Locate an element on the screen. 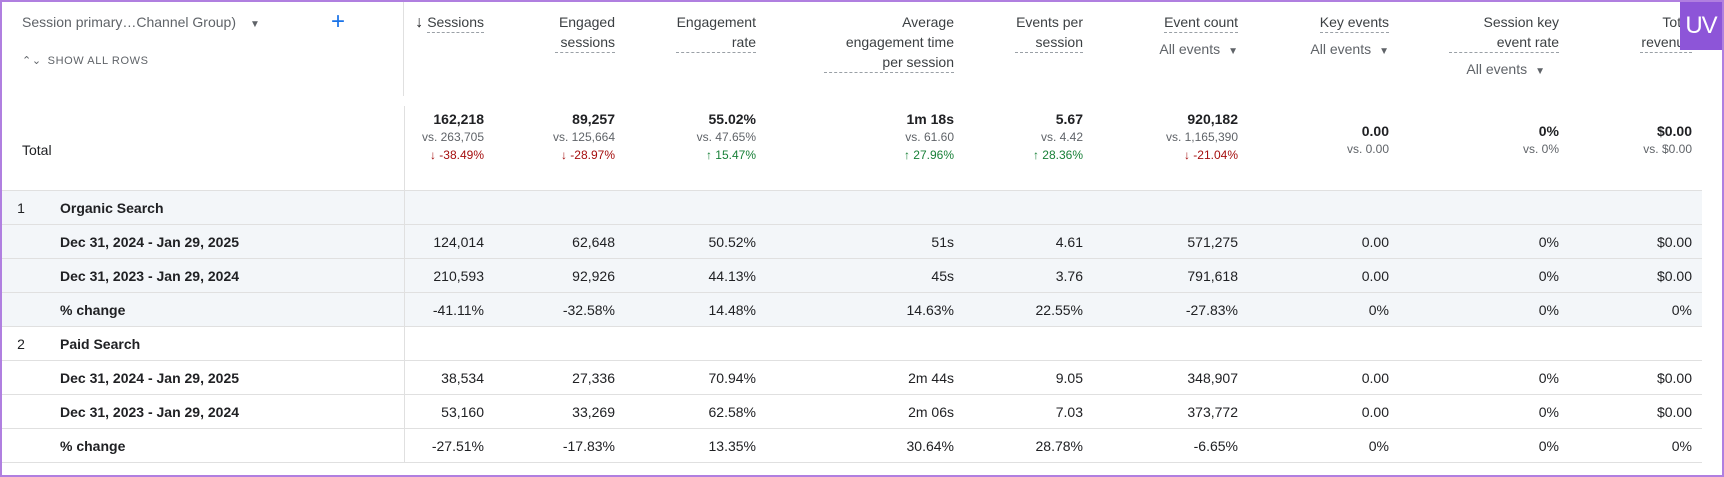 This screenshot has width=1724, height=477. key-events-events-dropdown: All events ▼ is located at coordinates (1318, 49).